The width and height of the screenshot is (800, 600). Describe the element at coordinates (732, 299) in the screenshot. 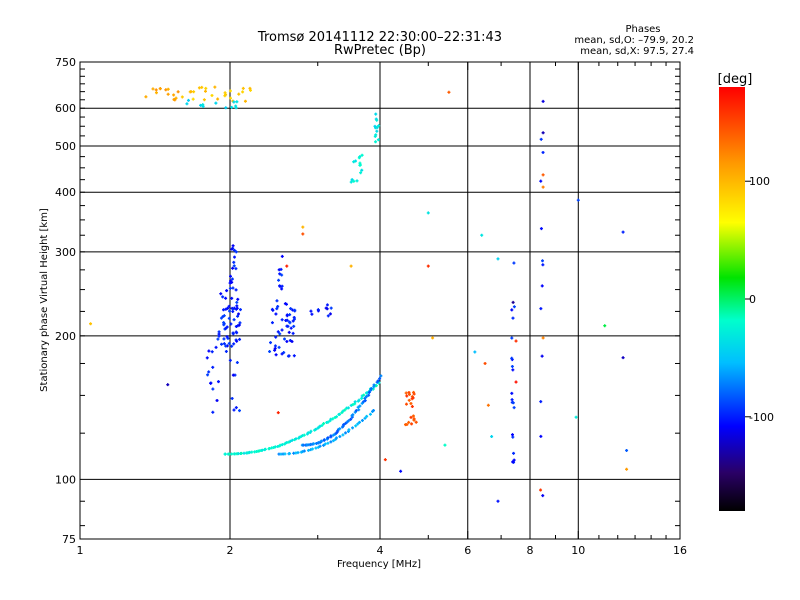

I see `colorbar` at that location.